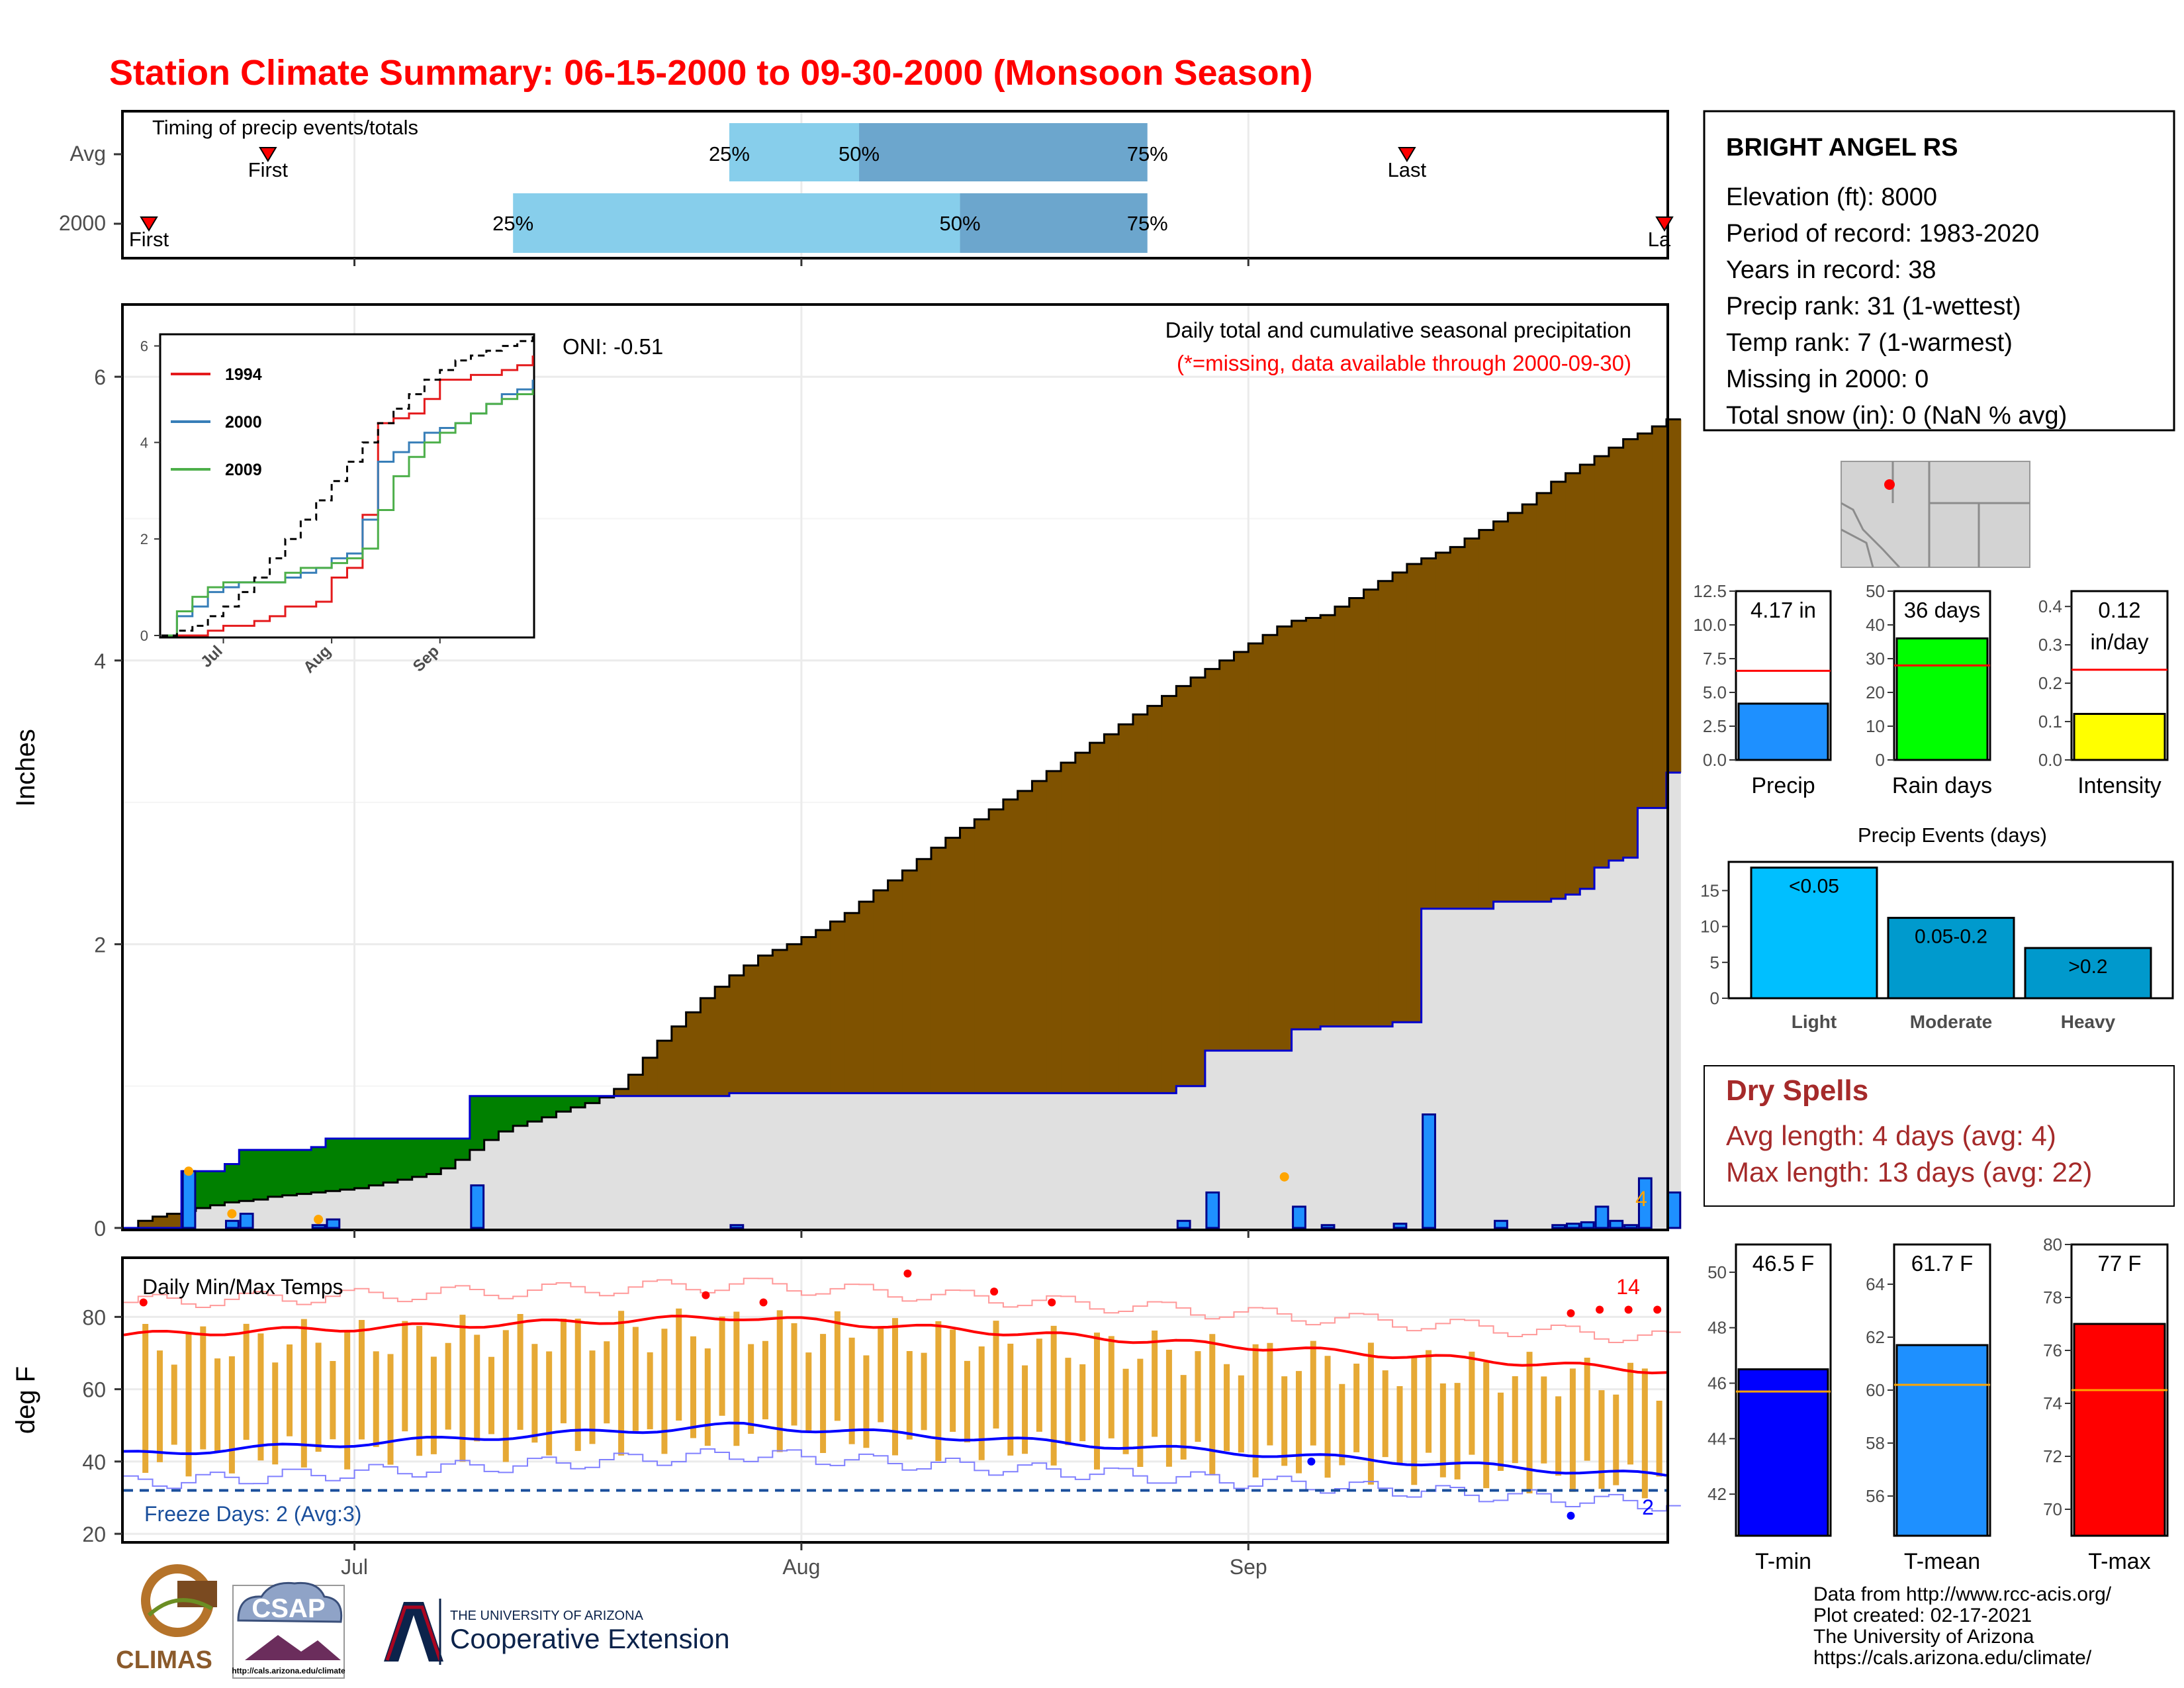 The image size is (2184, 1688). I want to click on summary-y-tick-label: 30, so click(1875, 659).